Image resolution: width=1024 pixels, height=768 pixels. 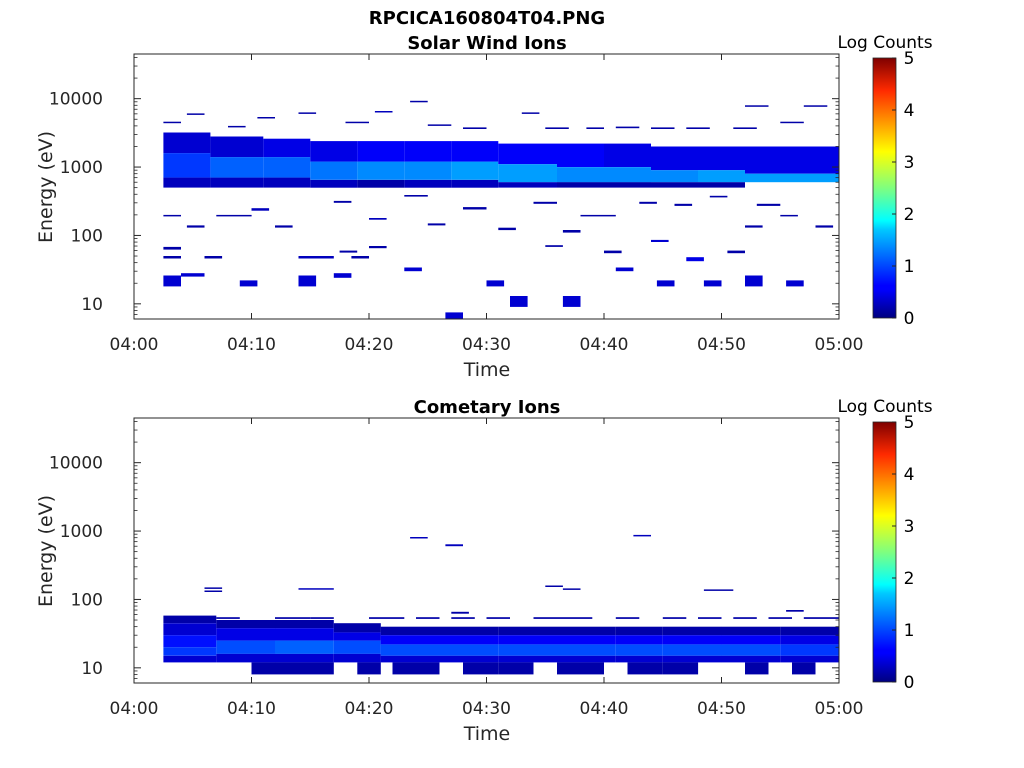 What do you see at coordinates (134, 709) in the screenshot?
I see `x-tick-label: 04:00` at bounding box center [134, 709].